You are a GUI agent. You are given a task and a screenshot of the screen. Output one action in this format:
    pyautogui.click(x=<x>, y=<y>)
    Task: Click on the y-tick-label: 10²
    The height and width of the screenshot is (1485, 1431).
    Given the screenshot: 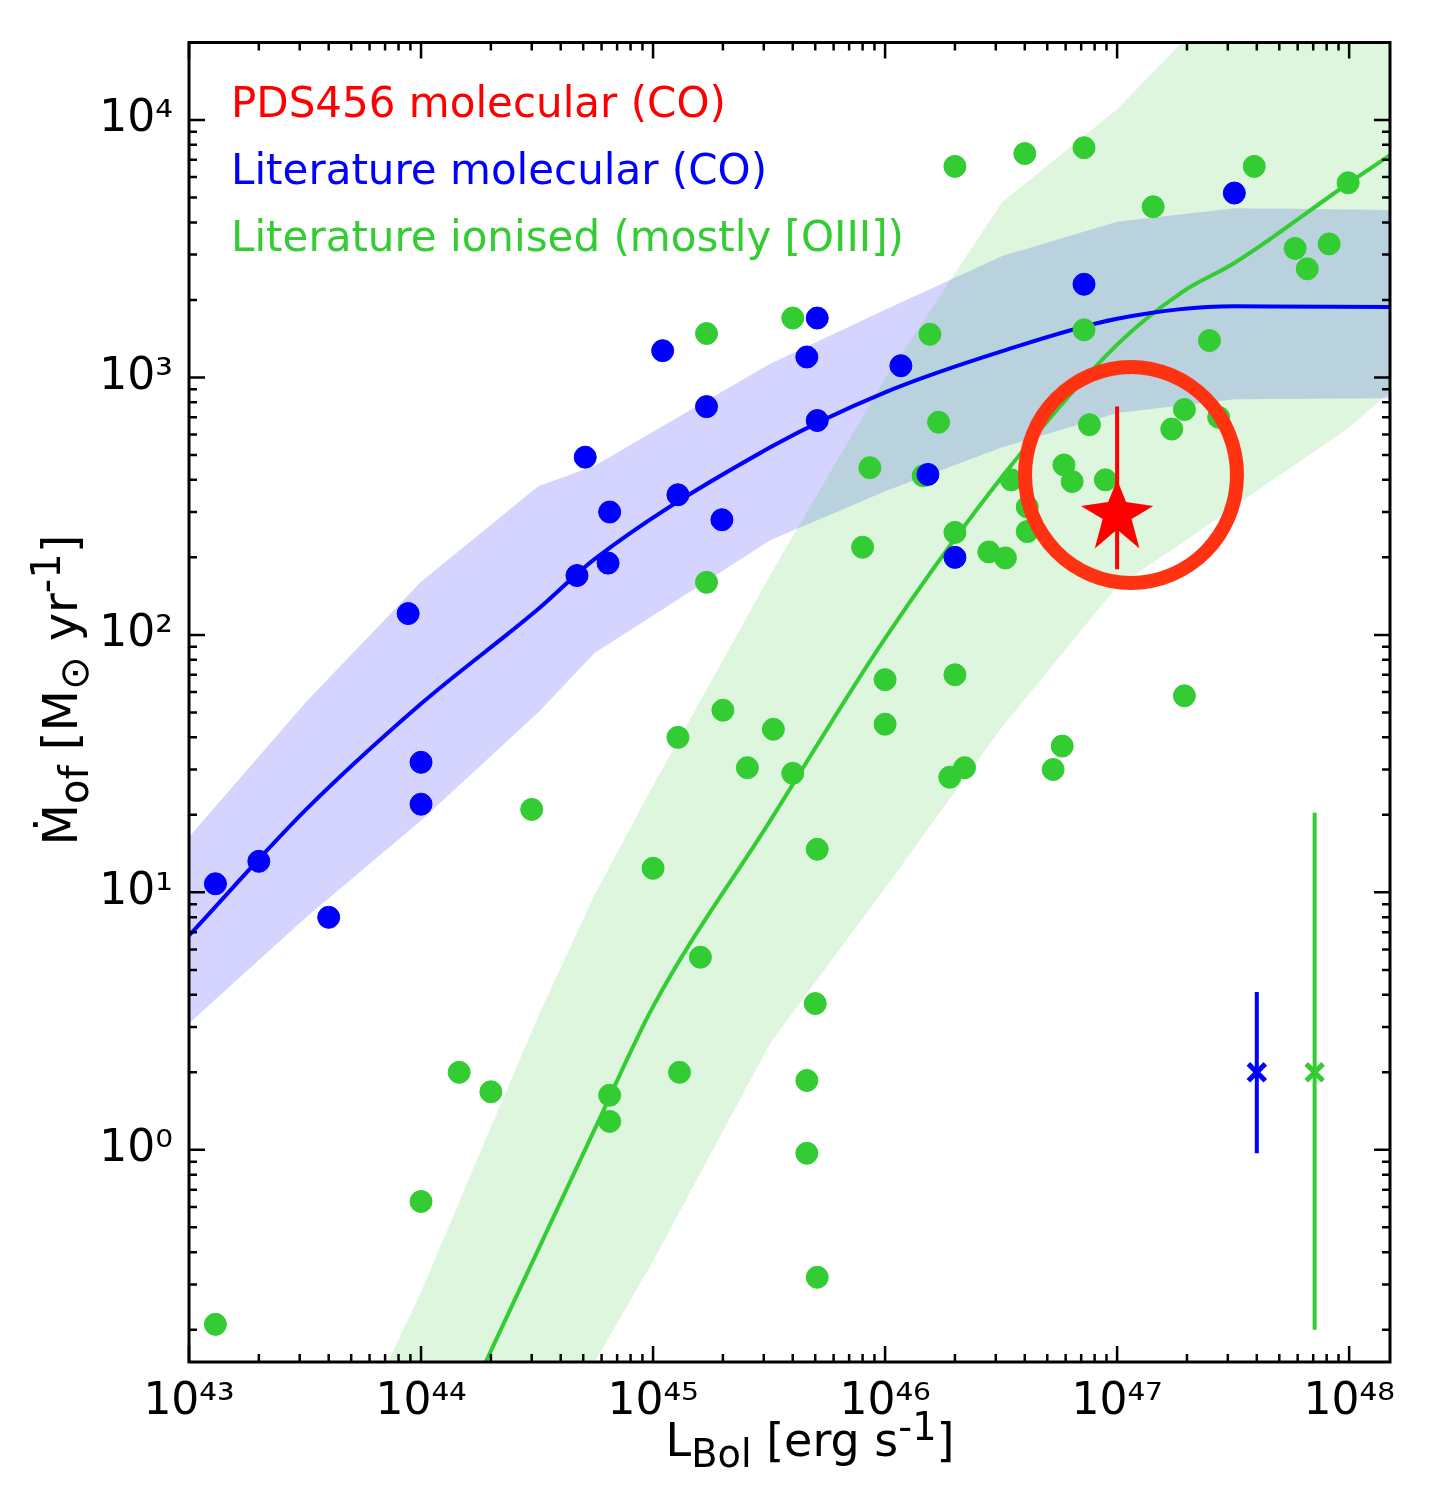 What is the action you would take?
    pyautogui.click(x=136, y=631)
    